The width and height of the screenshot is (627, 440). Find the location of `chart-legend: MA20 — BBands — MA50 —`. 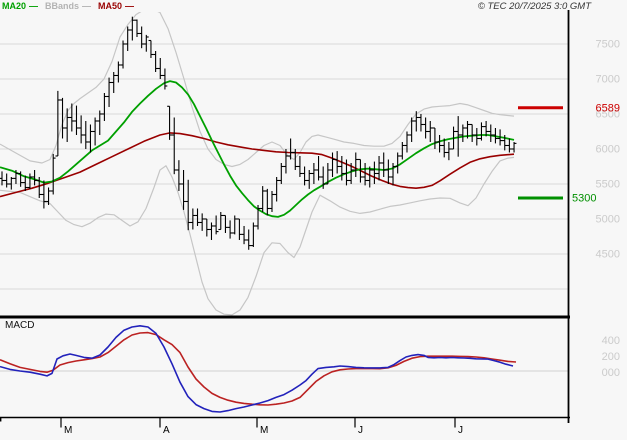

chart-legend: MA20 — BBands — MA50 — is located at coordinates (68, 6).